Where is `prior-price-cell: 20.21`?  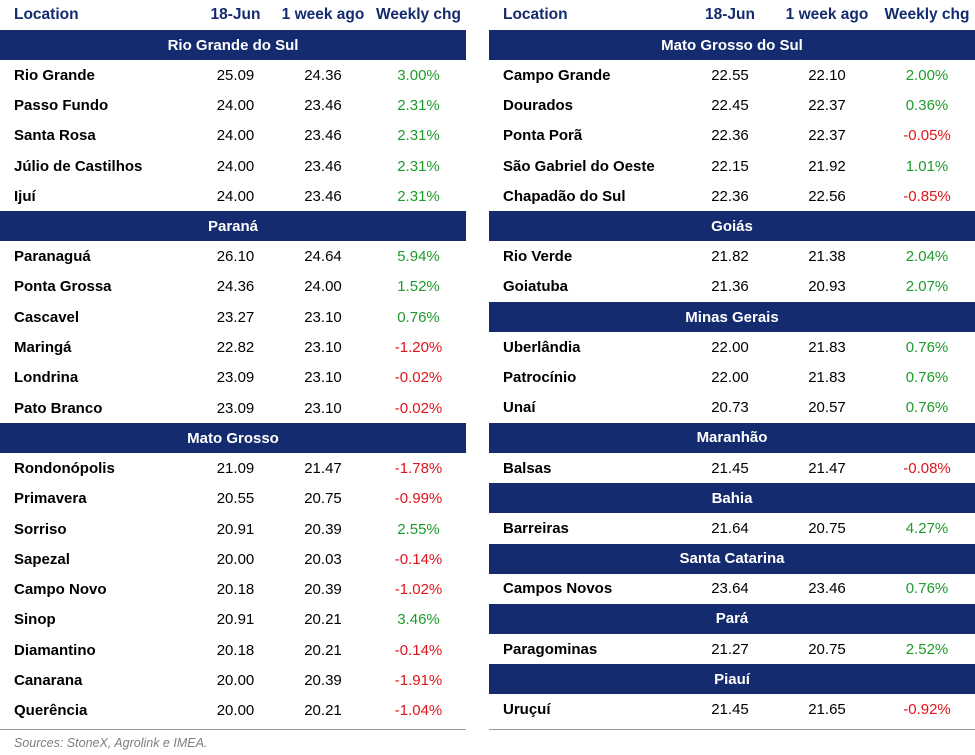
prior-price-cell: 20.21 is located at coordinates (323, 711).